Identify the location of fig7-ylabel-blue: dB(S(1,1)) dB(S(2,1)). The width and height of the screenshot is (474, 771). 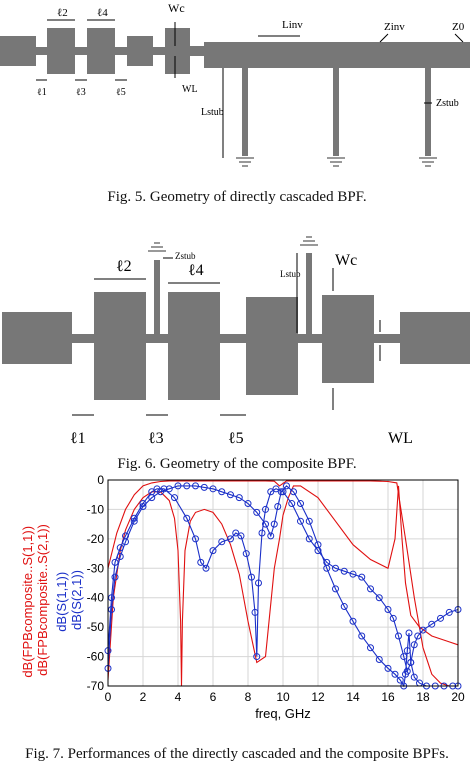
(69, 600).